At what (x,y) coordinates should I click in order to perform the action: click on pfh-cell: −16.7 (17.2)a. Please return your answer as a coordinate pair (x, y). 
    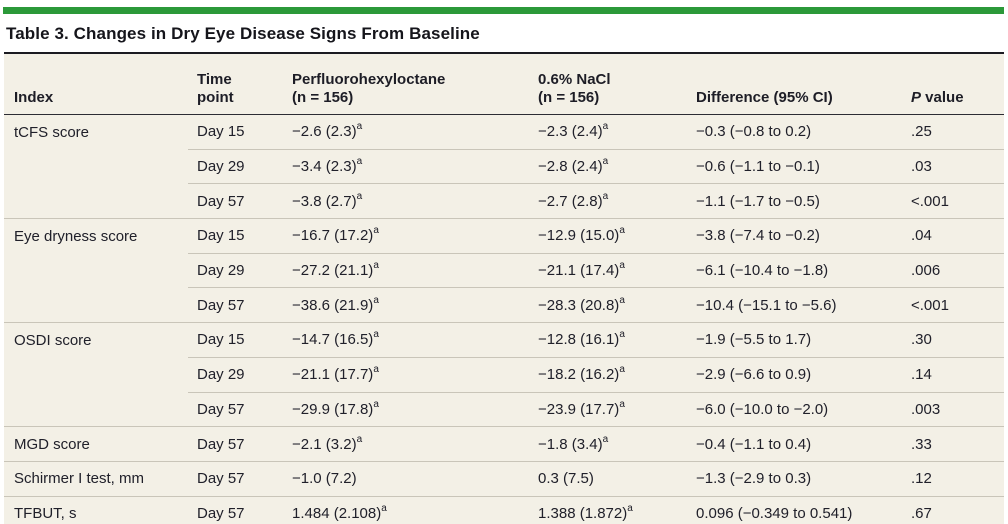
    Looking at the image, I should click on (406, 236).